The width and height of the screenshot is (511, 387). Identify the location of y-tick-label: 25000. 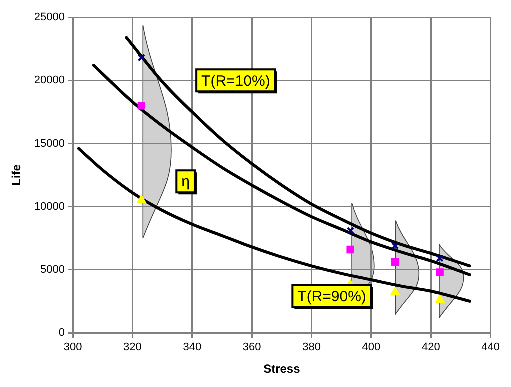
(49, 18).